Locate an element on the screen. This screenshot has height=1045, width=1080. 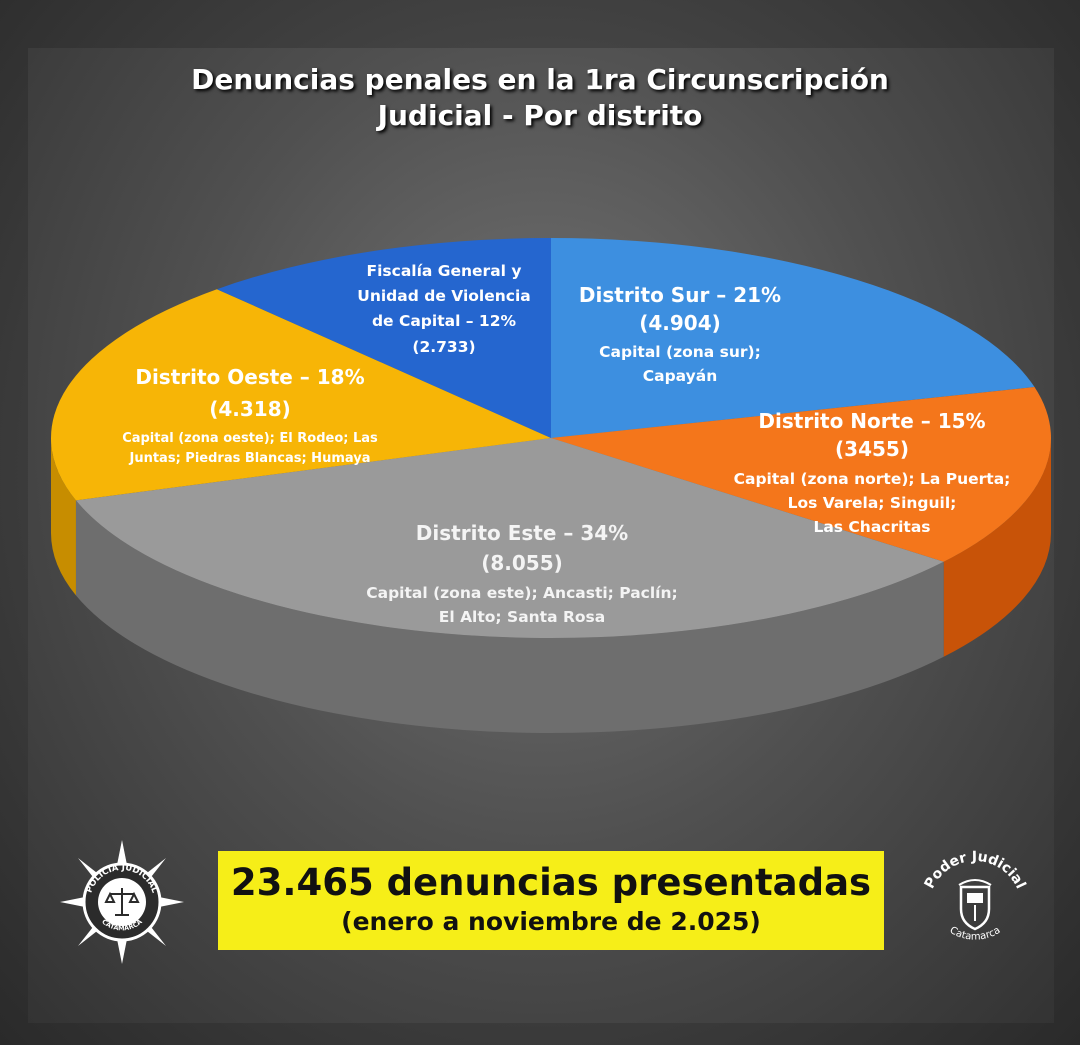
pie-slice-distrito-sur is located at coordinates (793, 338).